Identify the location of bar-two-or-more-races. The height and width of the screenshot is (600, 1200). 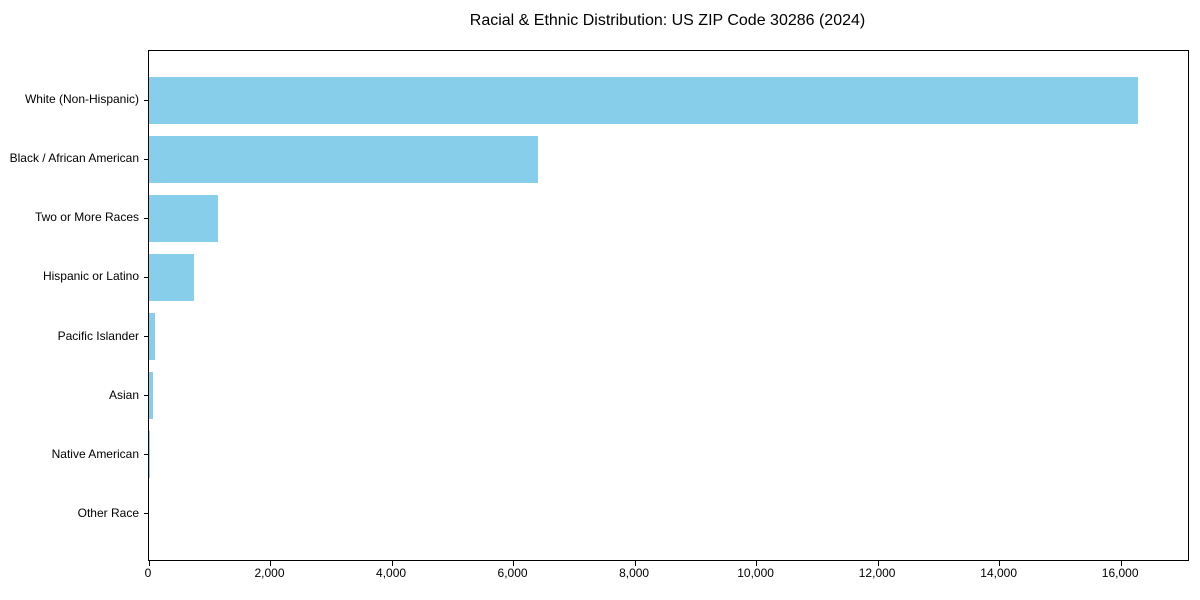
(184, 218).